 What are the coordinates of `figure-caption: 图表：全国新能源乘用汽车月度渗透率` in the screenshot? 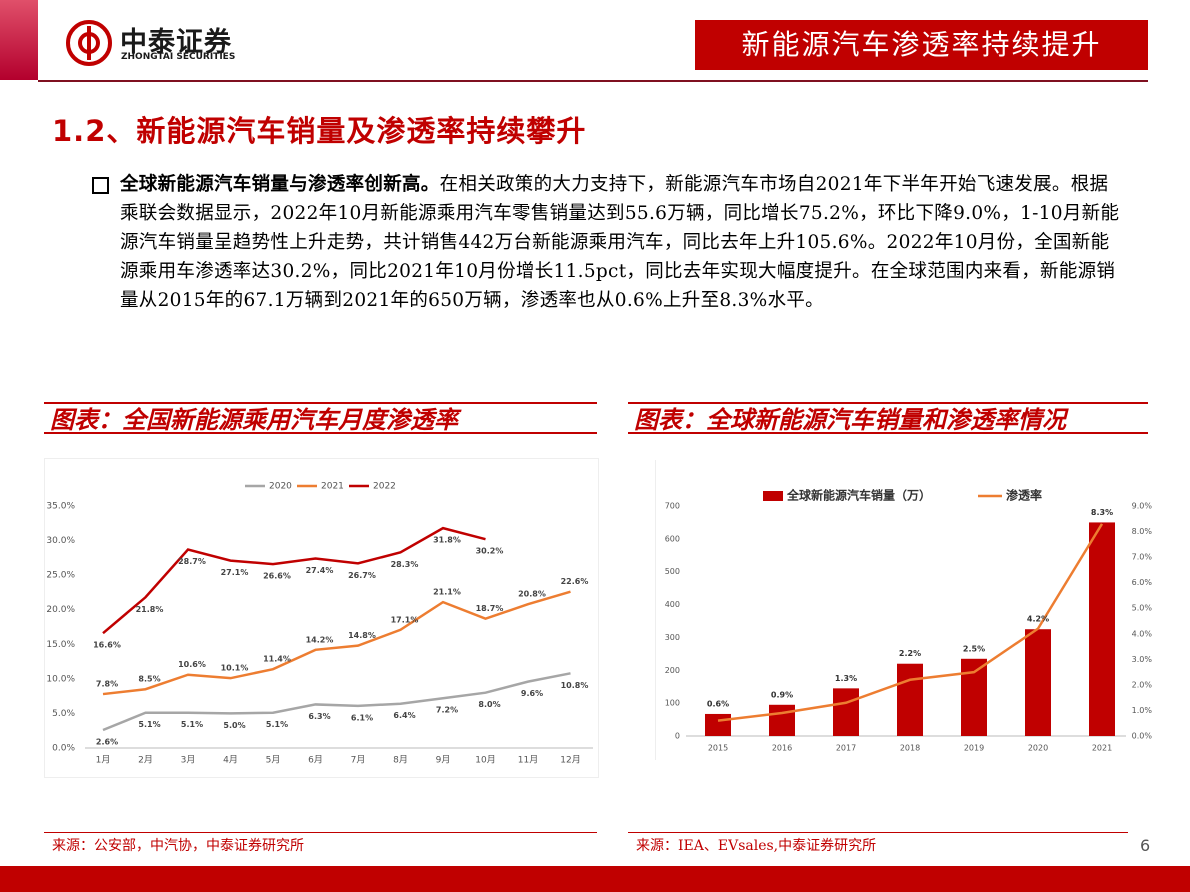 It's located at (320, 418).